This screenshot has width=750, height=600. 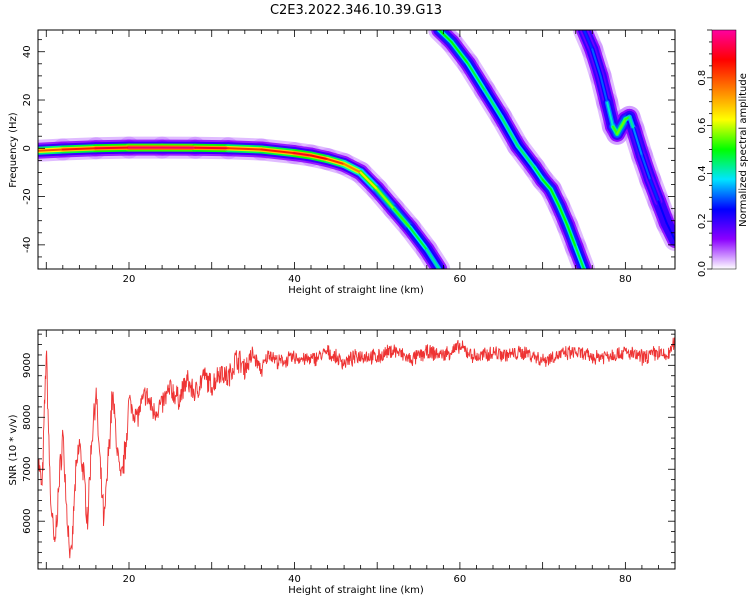 What do you see at coordinates (356, 590) in the screenshot?
I see `snr-x-axis-label: Height of straight line (km)` at bounding box center [356, 590].